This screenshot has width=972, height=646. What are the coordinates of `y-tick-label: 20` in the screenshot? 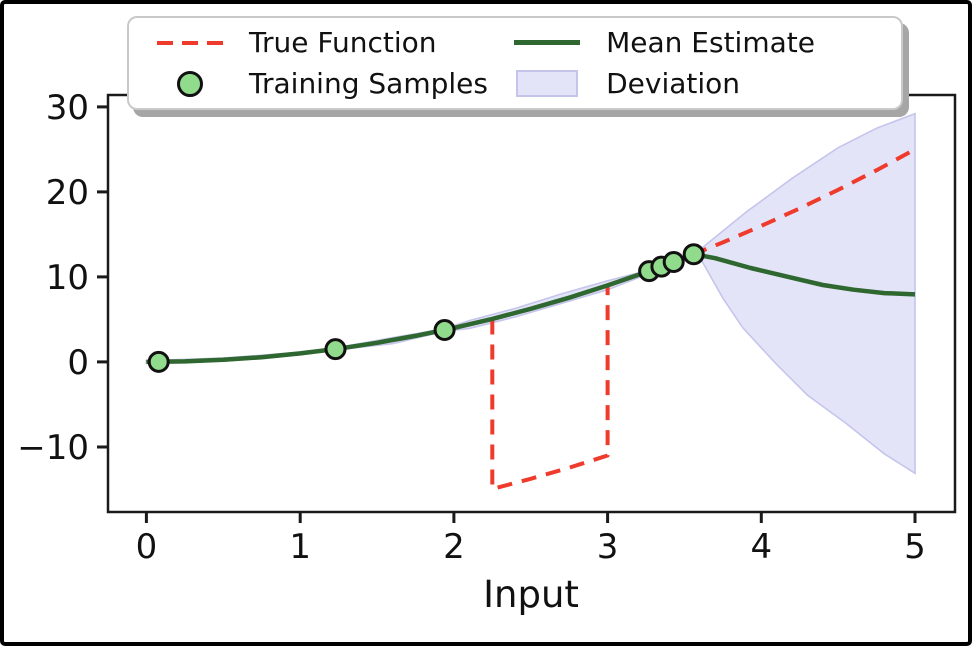 It's located at (67, 193).